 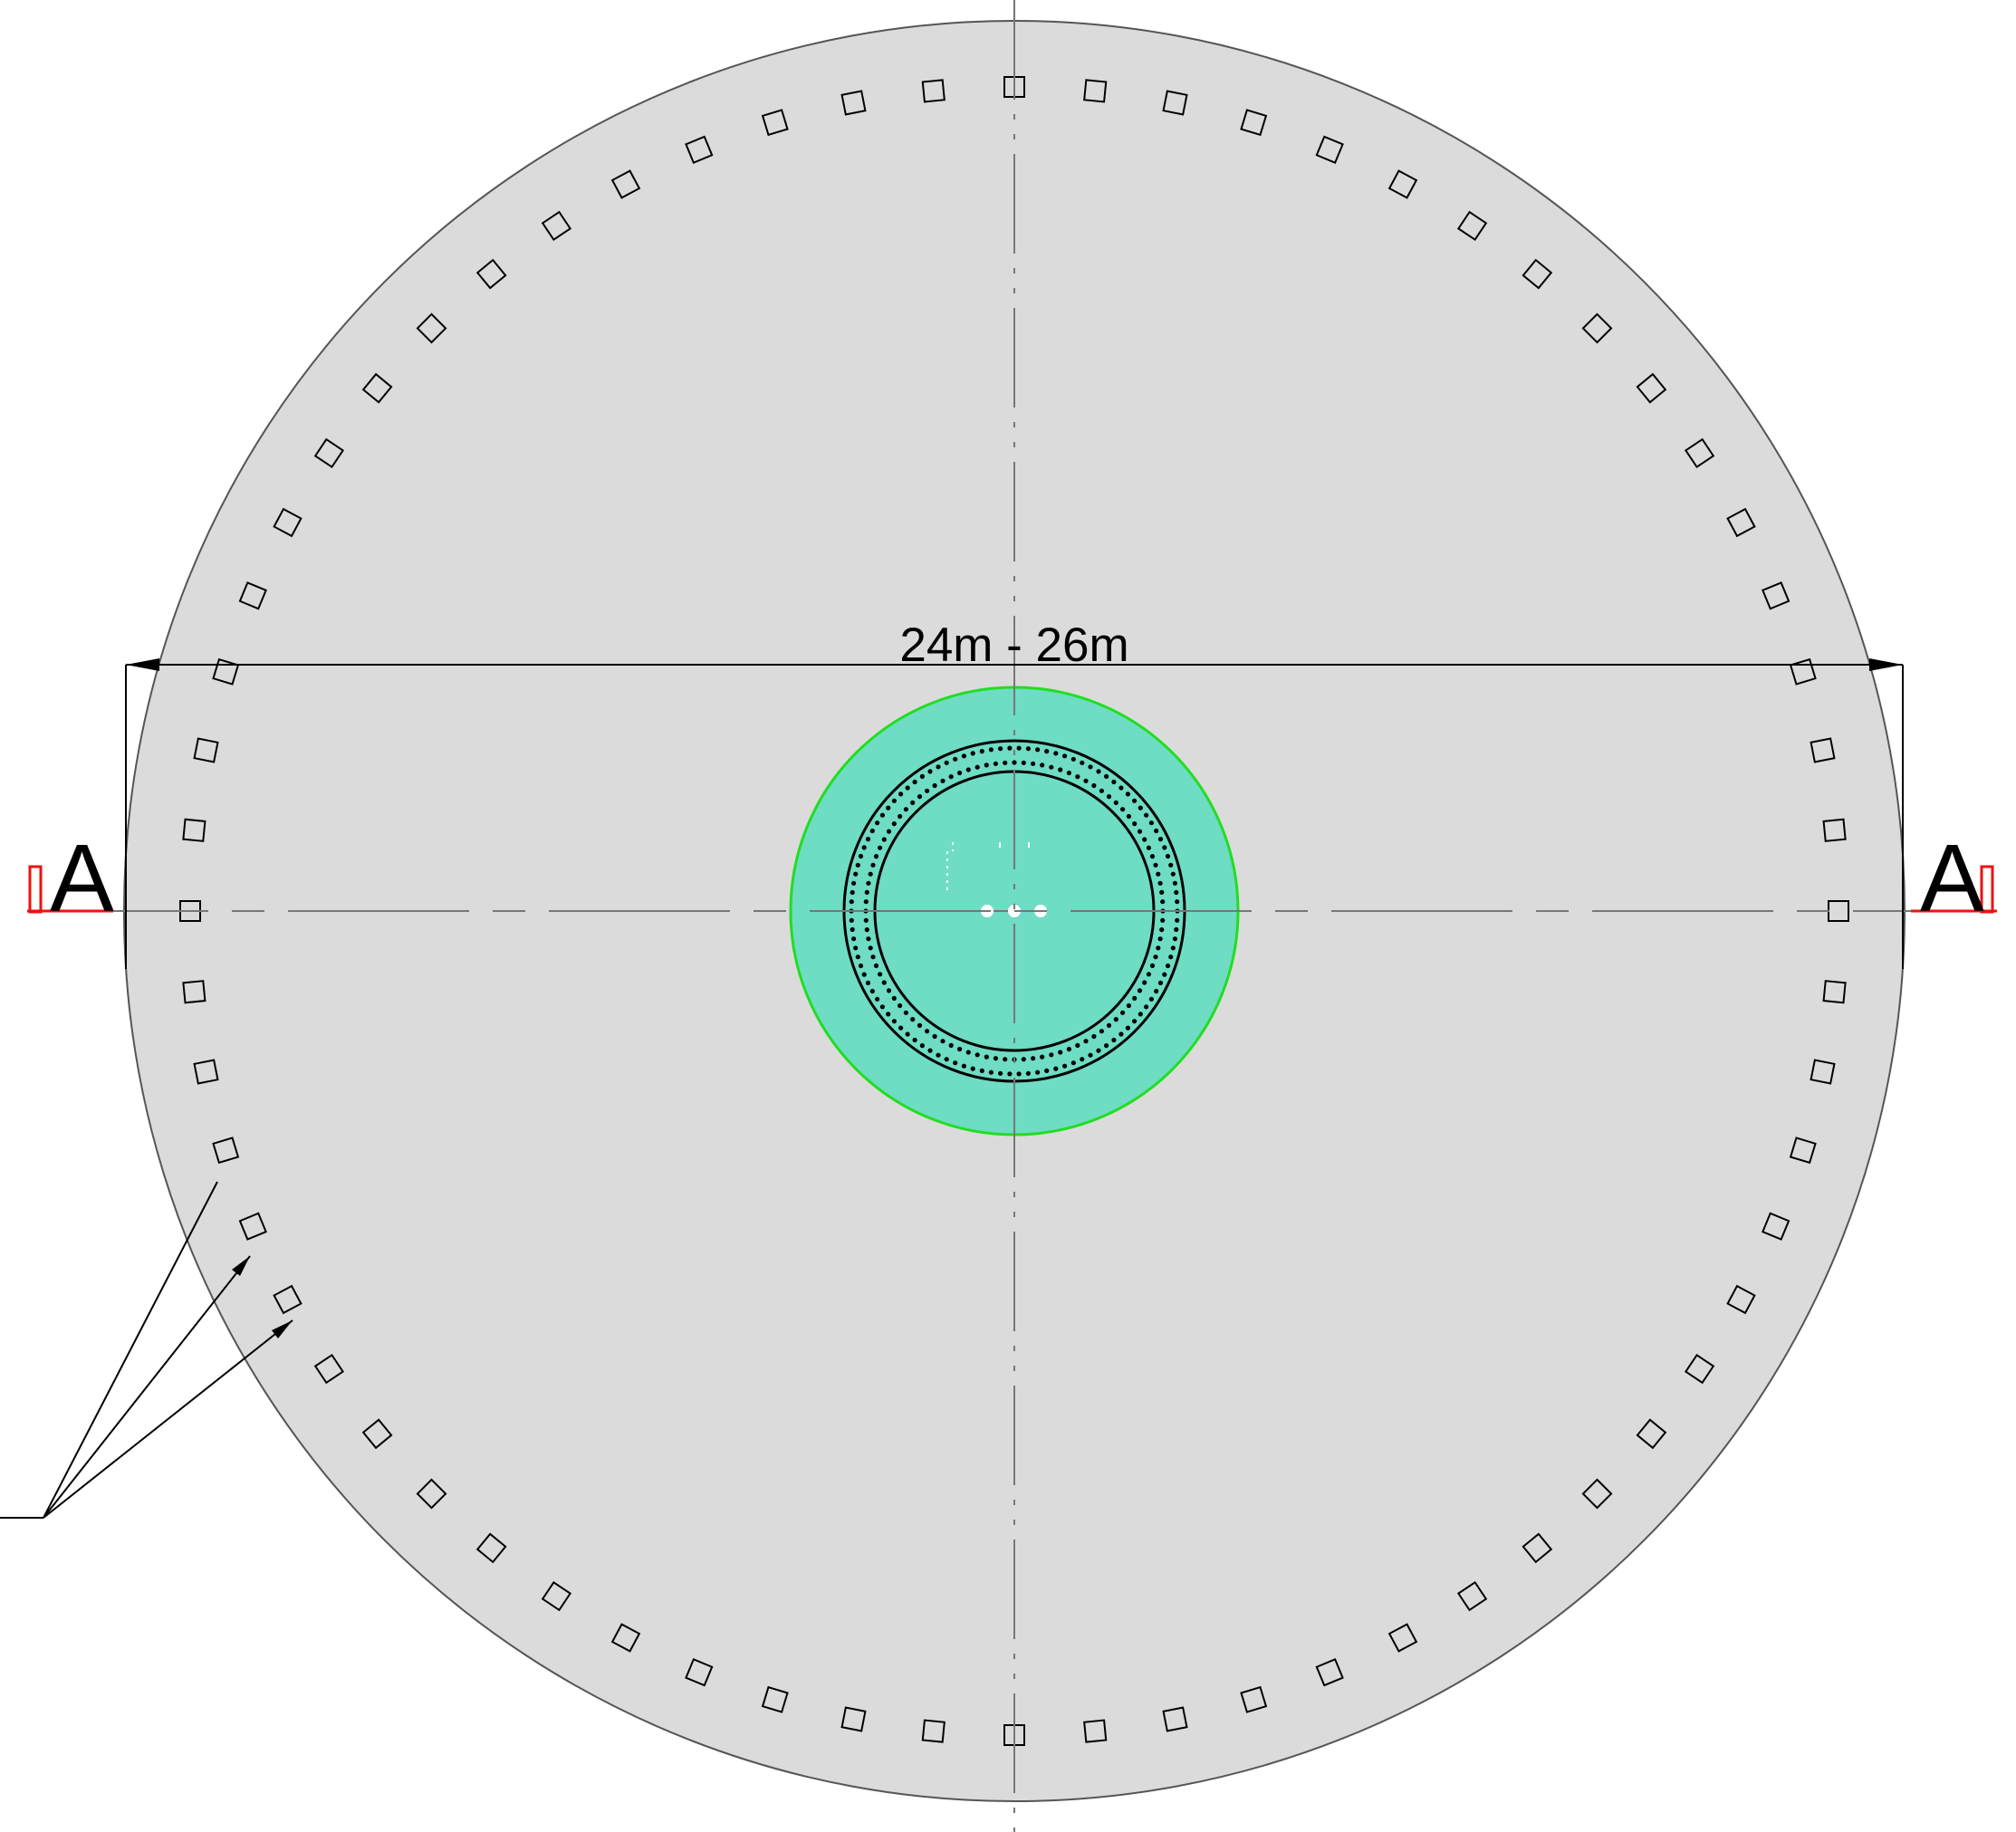 I want to click on section-letter-right: A, so click(x=1952, y=878).